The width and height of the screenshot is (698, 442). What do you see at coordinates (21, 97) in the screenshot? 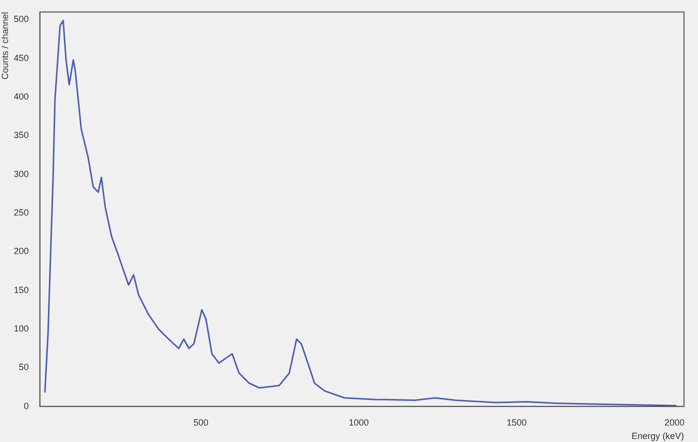
I see `y-tick-label: 400` at bounding box center [21, 97].